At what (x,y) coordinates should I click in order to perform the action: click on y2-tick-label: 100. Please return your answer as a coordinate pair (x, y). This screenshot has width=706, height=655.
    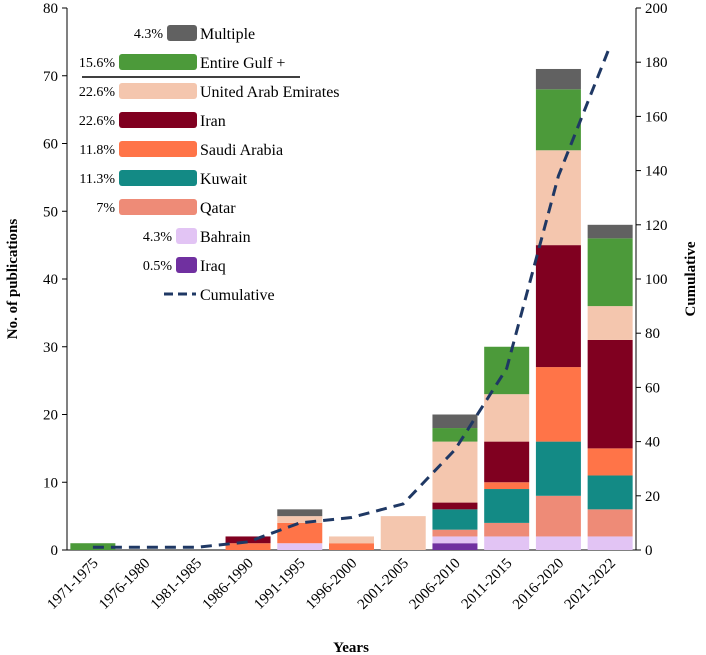
    Looking at the image, I should click on (656, 280).